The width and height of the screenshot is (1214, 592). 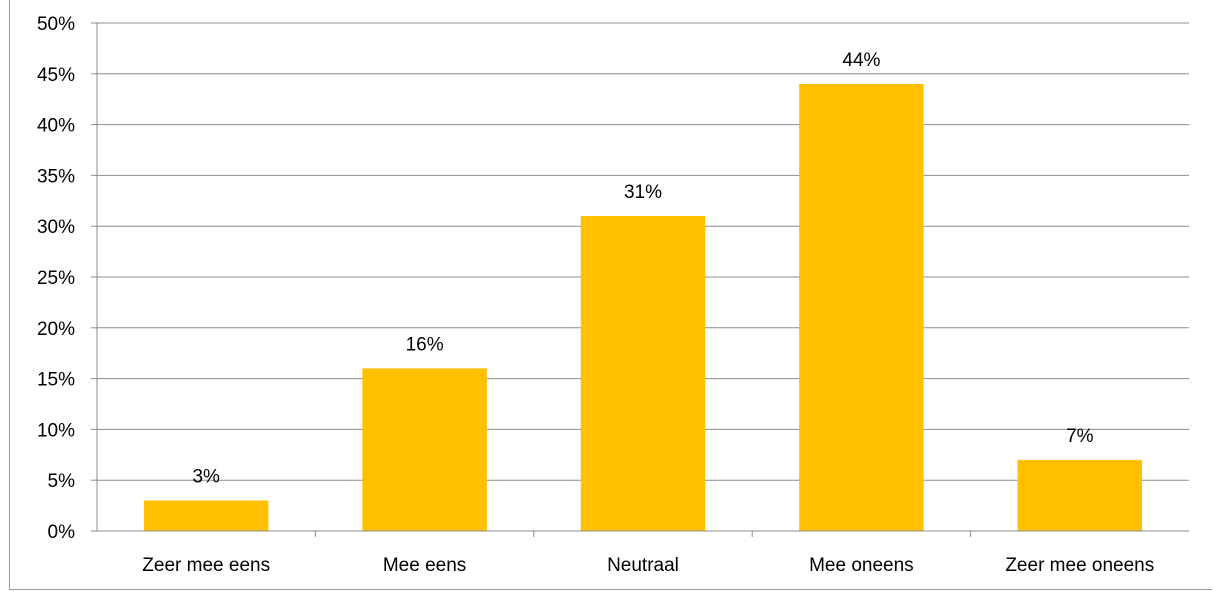 What do you see at coordinates (56, 430) in the screenshot?
I see `y-tick-label: 10%` at bounding box center [56, 430].